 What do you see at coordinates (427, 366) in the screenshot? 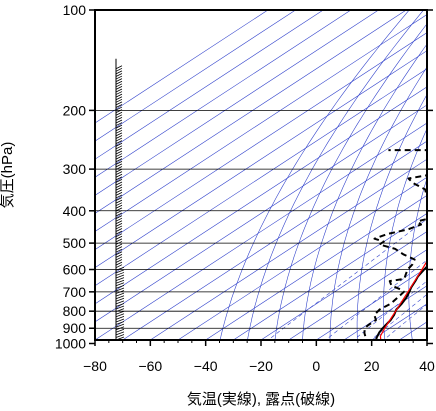
I see `x-tick-label: 40` at bounding box center [427, 366].